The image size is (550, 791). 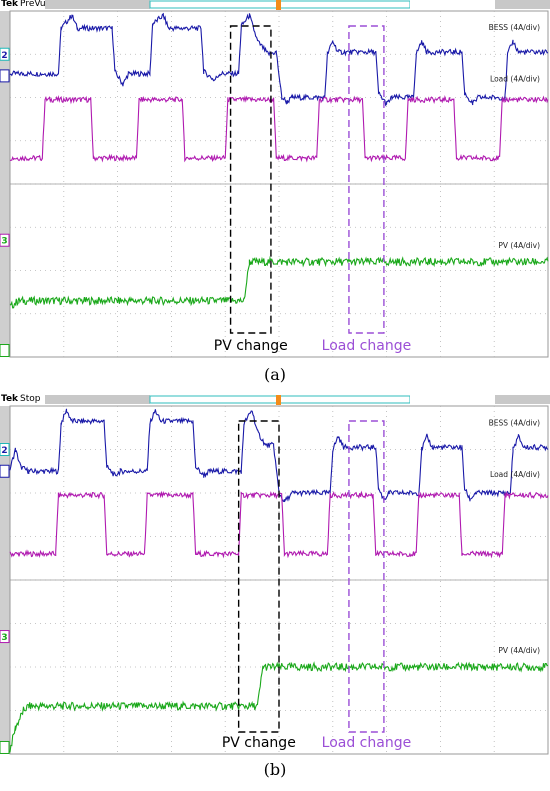 What do you see at coordinates (23, 4) in the screenshot?
I see `status-text-a: Tek PreVu` at bounding box center [23, 4].